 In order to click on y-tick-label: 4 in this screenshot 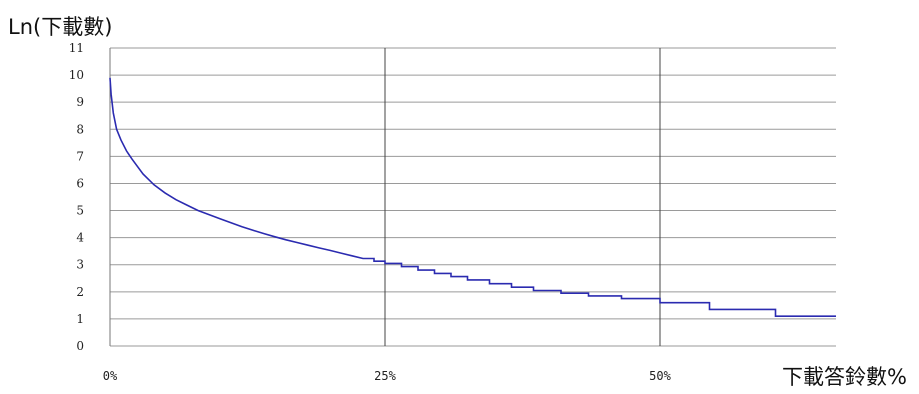, I will do `click(80, 238)`.